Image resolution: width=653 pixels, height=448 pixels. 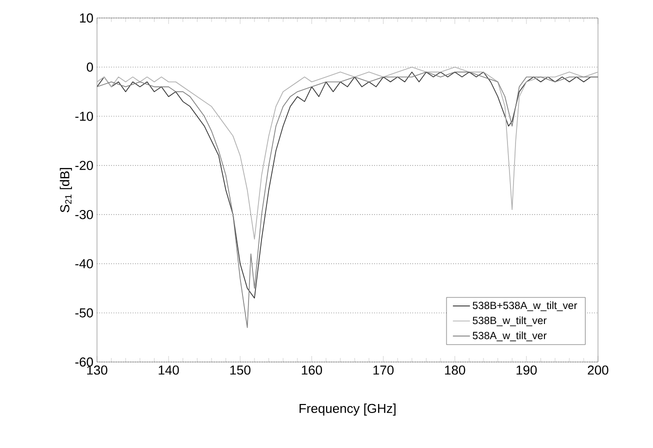 What do you see at coordinates (86, 18) in the screenshot?
I see `y-tick-label: 10` at bounding box center [86, 18].